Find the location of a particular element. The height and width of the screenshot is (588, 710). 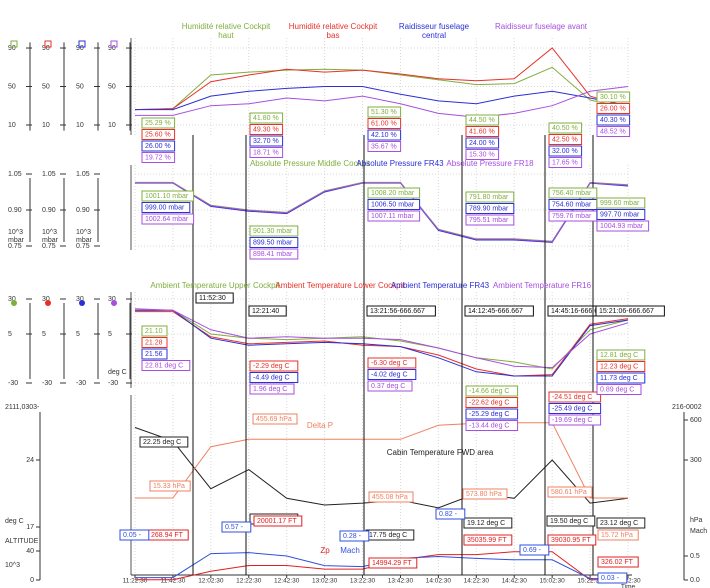

readout: 61.00 % is located at coordinates (384, 123).